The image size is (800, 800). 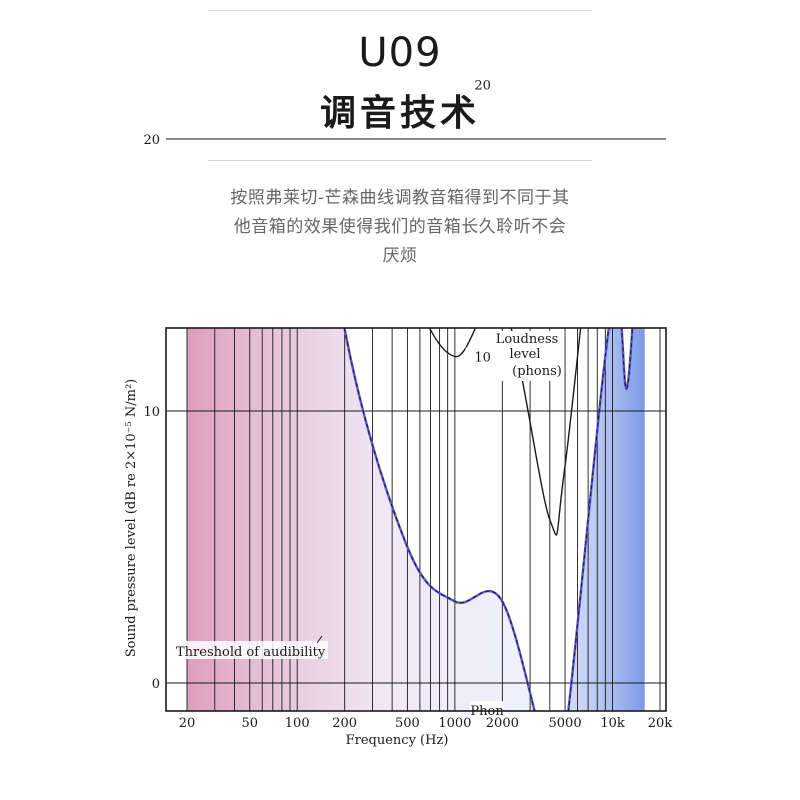 I want to click on legend-title-line: (phons), so click(x=537, y=371).